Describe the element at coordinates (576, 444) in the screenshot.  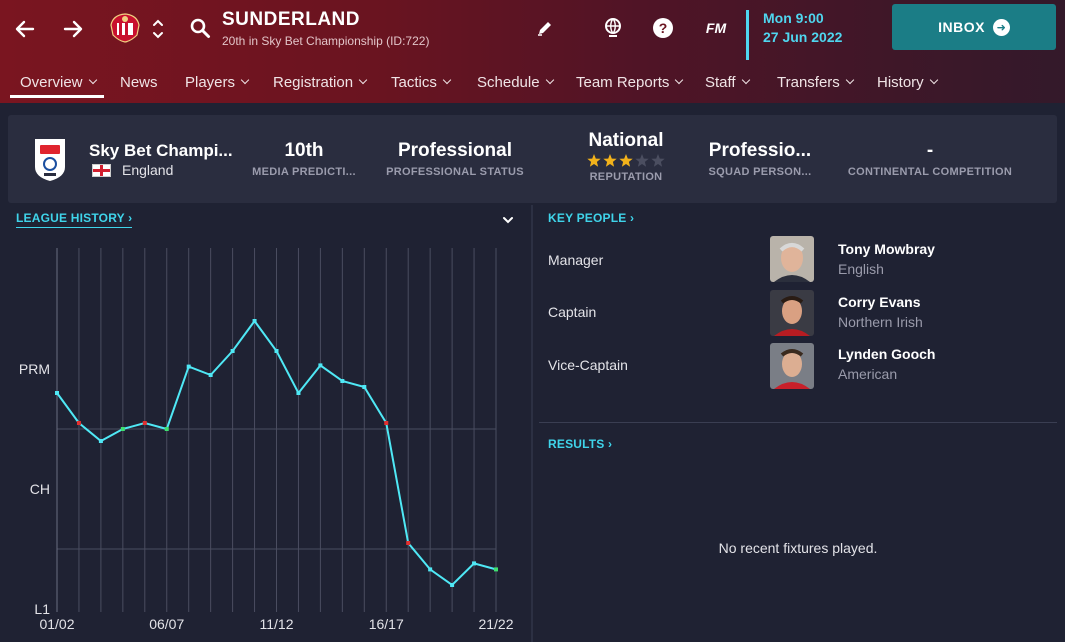
I see `panel-title-label: RESULTS` at that location.